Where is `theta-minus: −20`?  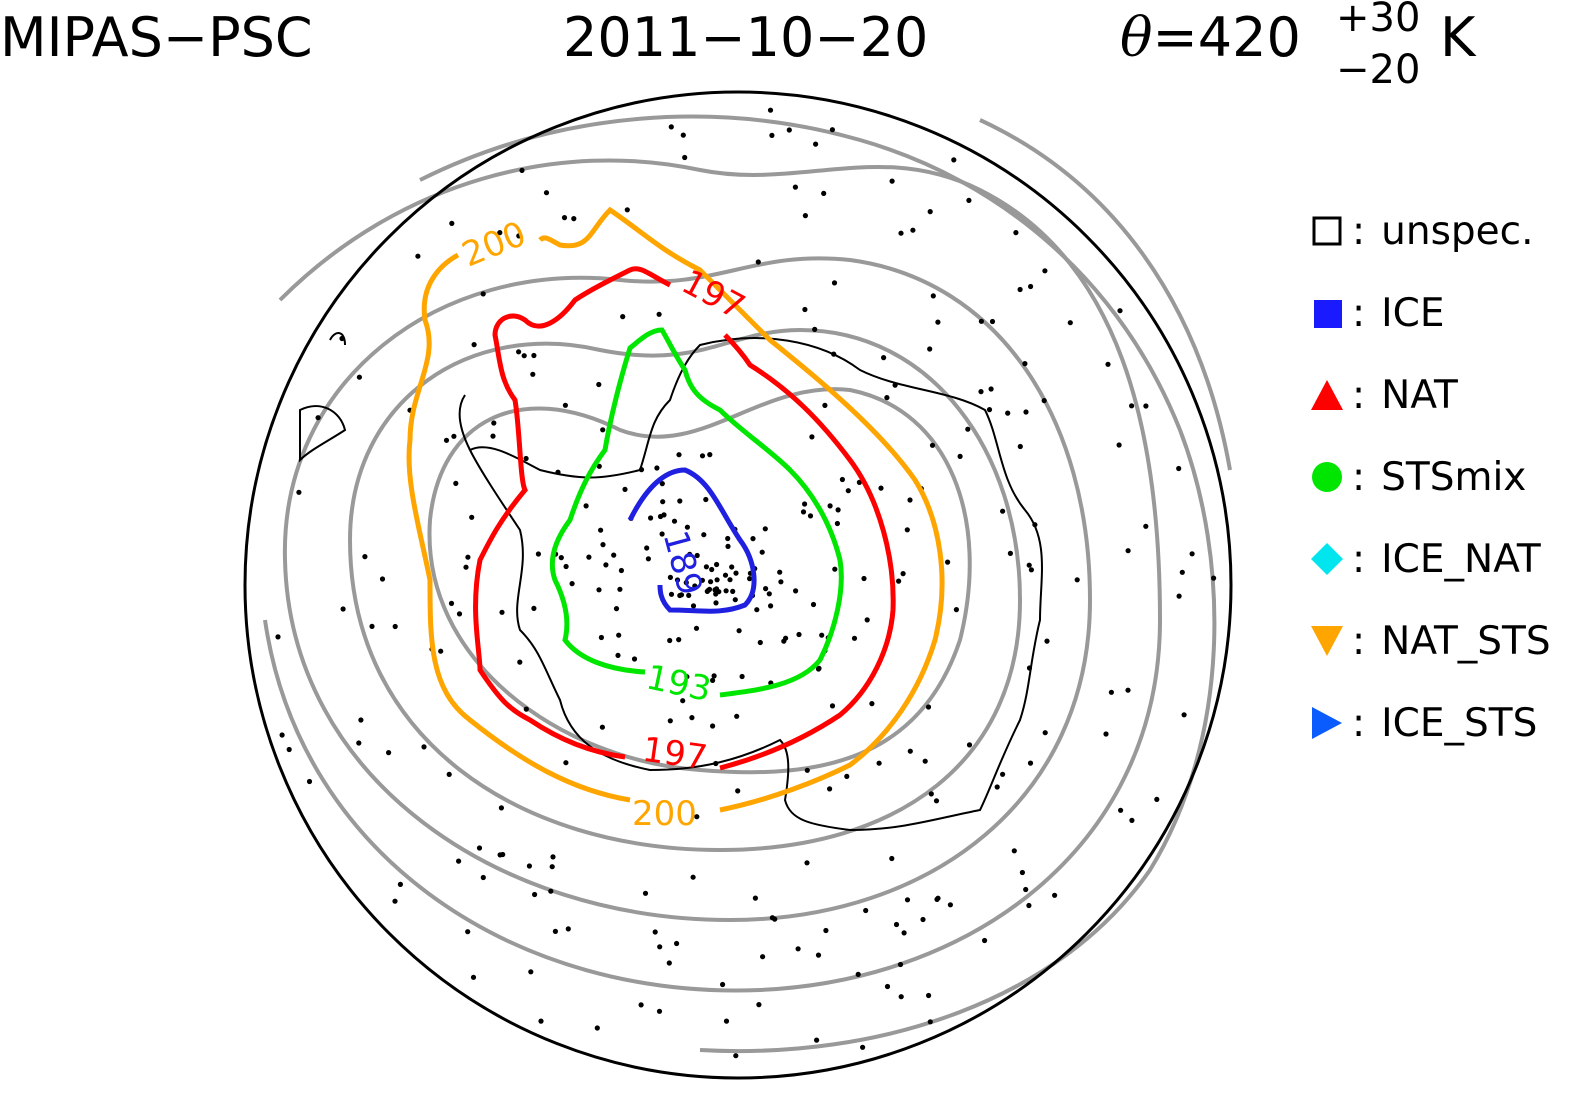
theta-minus: −20 is located at coordinates (1378, 70).